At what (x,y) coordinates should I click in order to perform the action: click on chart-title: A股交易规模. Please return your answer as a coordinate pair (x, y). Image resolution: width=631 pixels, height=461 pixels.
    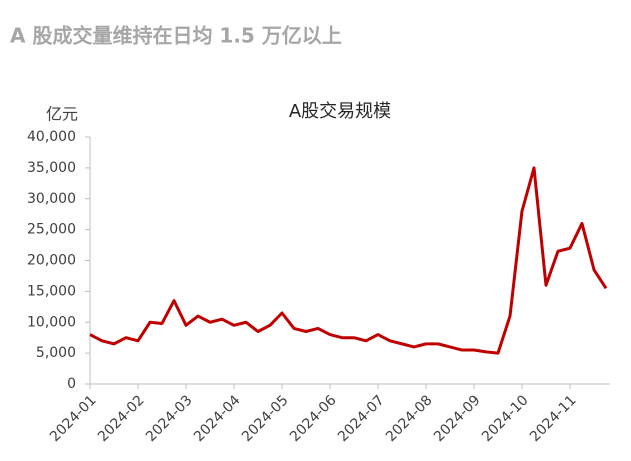
    Looking at the image, I should click on (340, 111).